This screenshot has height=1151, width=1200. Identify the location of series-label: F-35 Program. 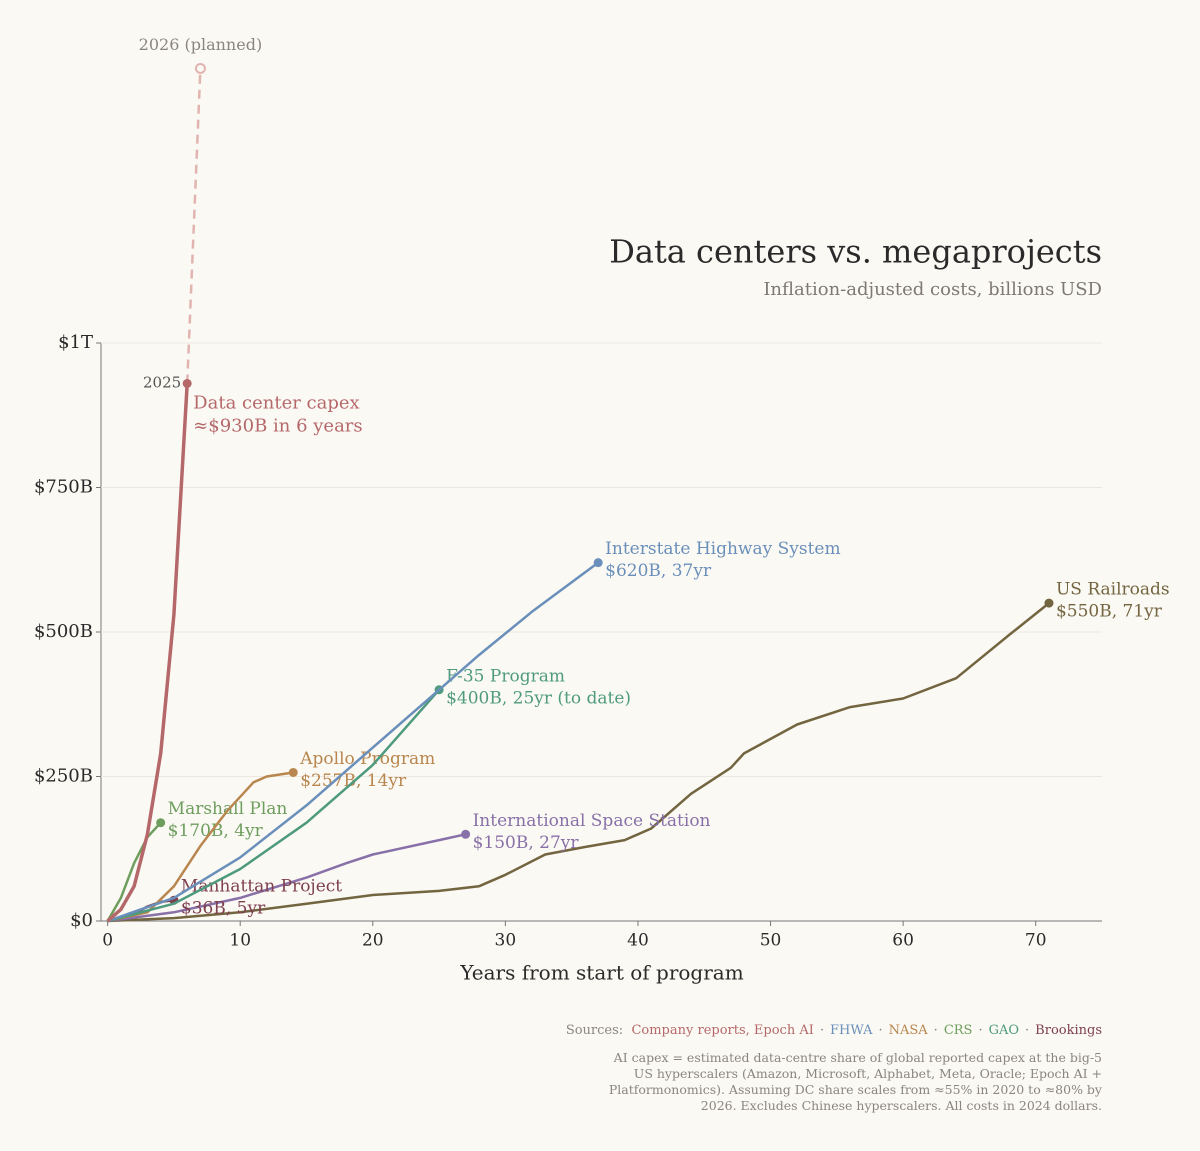
(505, 676).